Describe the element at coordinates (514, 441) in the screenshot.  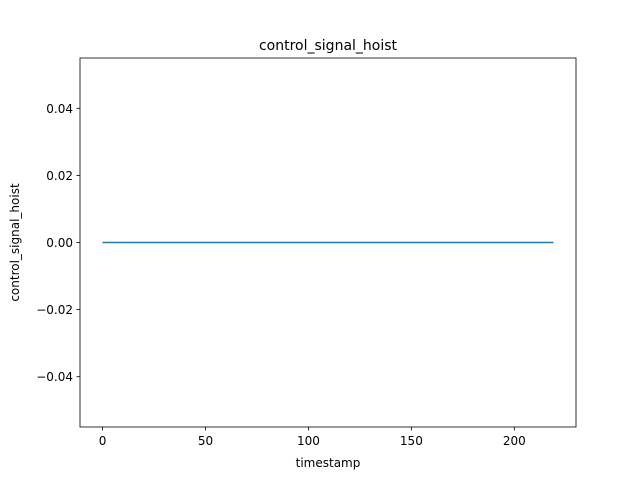
I see `x-tick-label: 200` at that location.